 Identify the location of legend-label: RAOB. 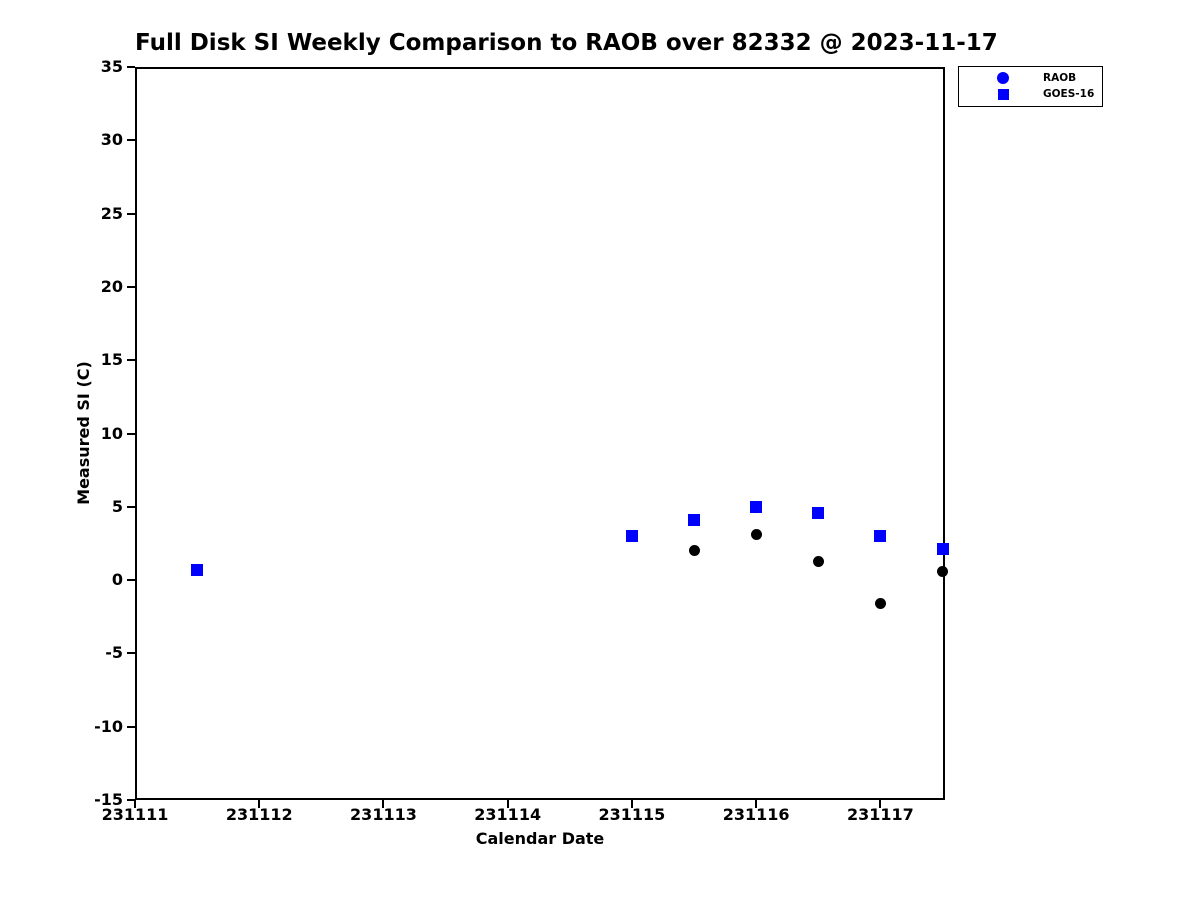
(1060, 78).